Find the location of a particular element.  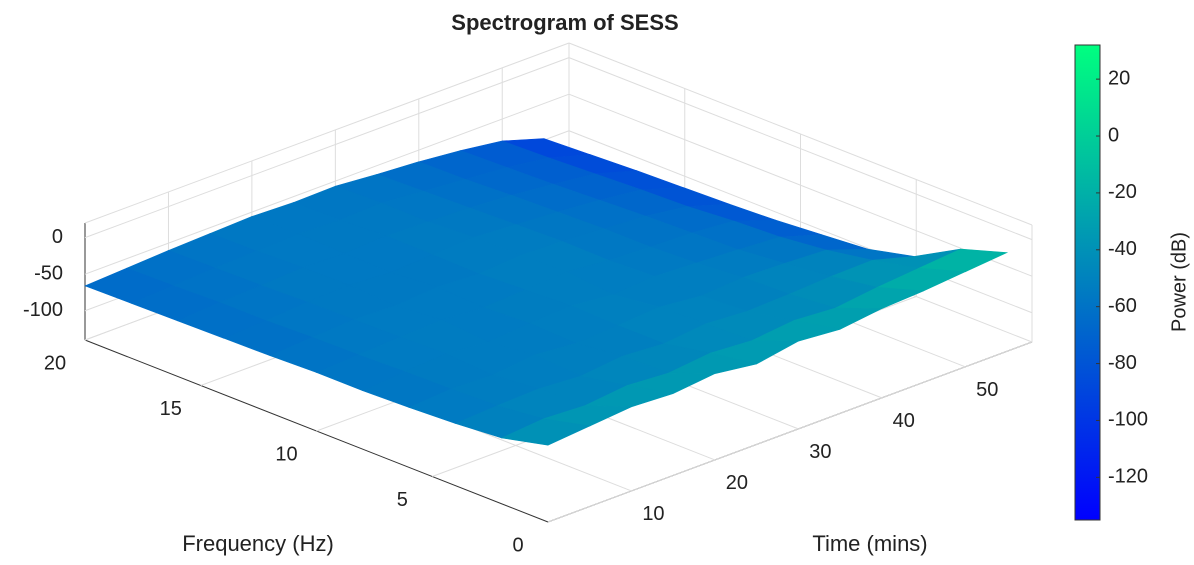

chart-title: Spectrogram of SESS is located at coordinates (564, 22).